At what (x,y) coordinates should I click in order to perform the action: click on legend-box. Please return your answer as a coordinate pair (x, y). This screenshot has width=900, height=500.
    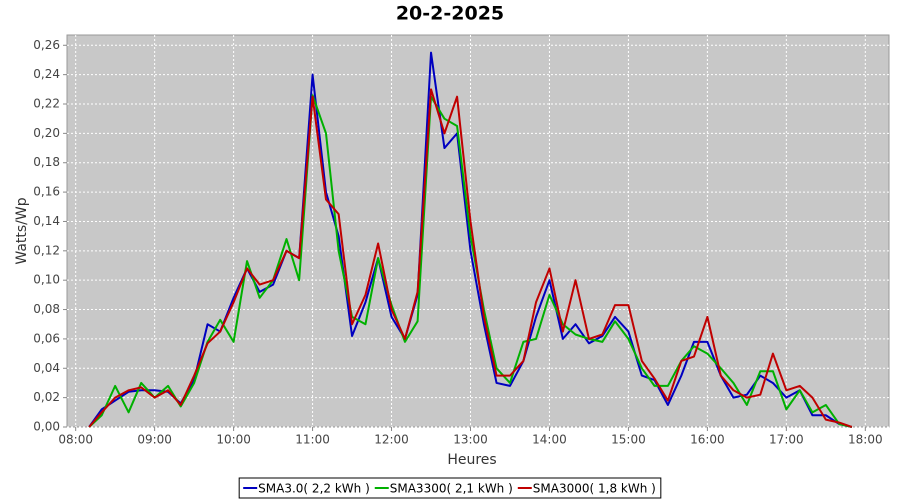
    Looking at the image, I should click on (450, 488).